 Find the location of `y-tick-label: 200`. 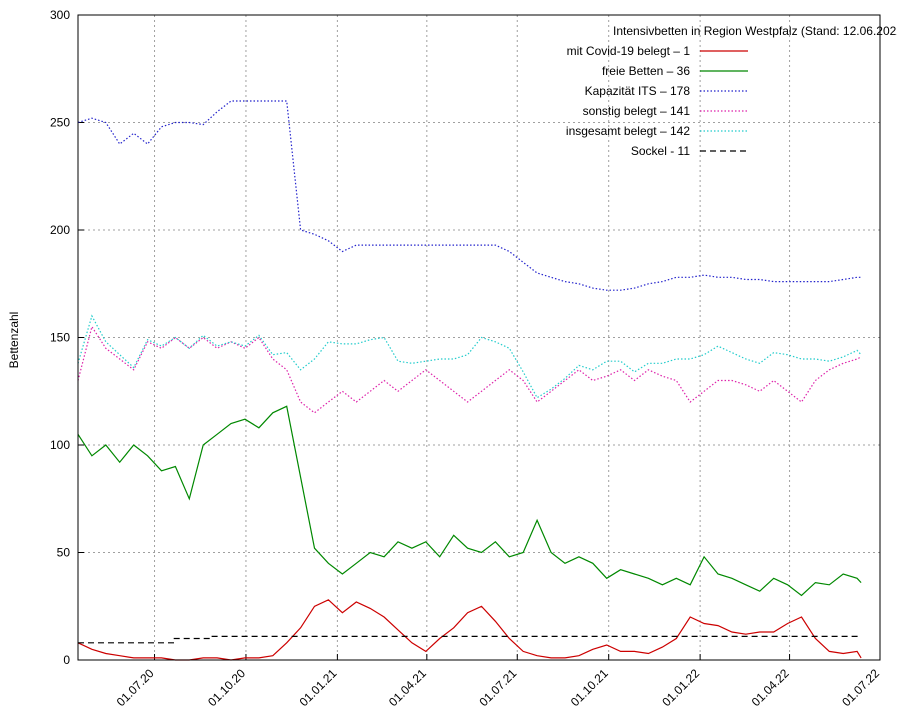

y-tick-label: 200 is located at coordinates (60, 230).